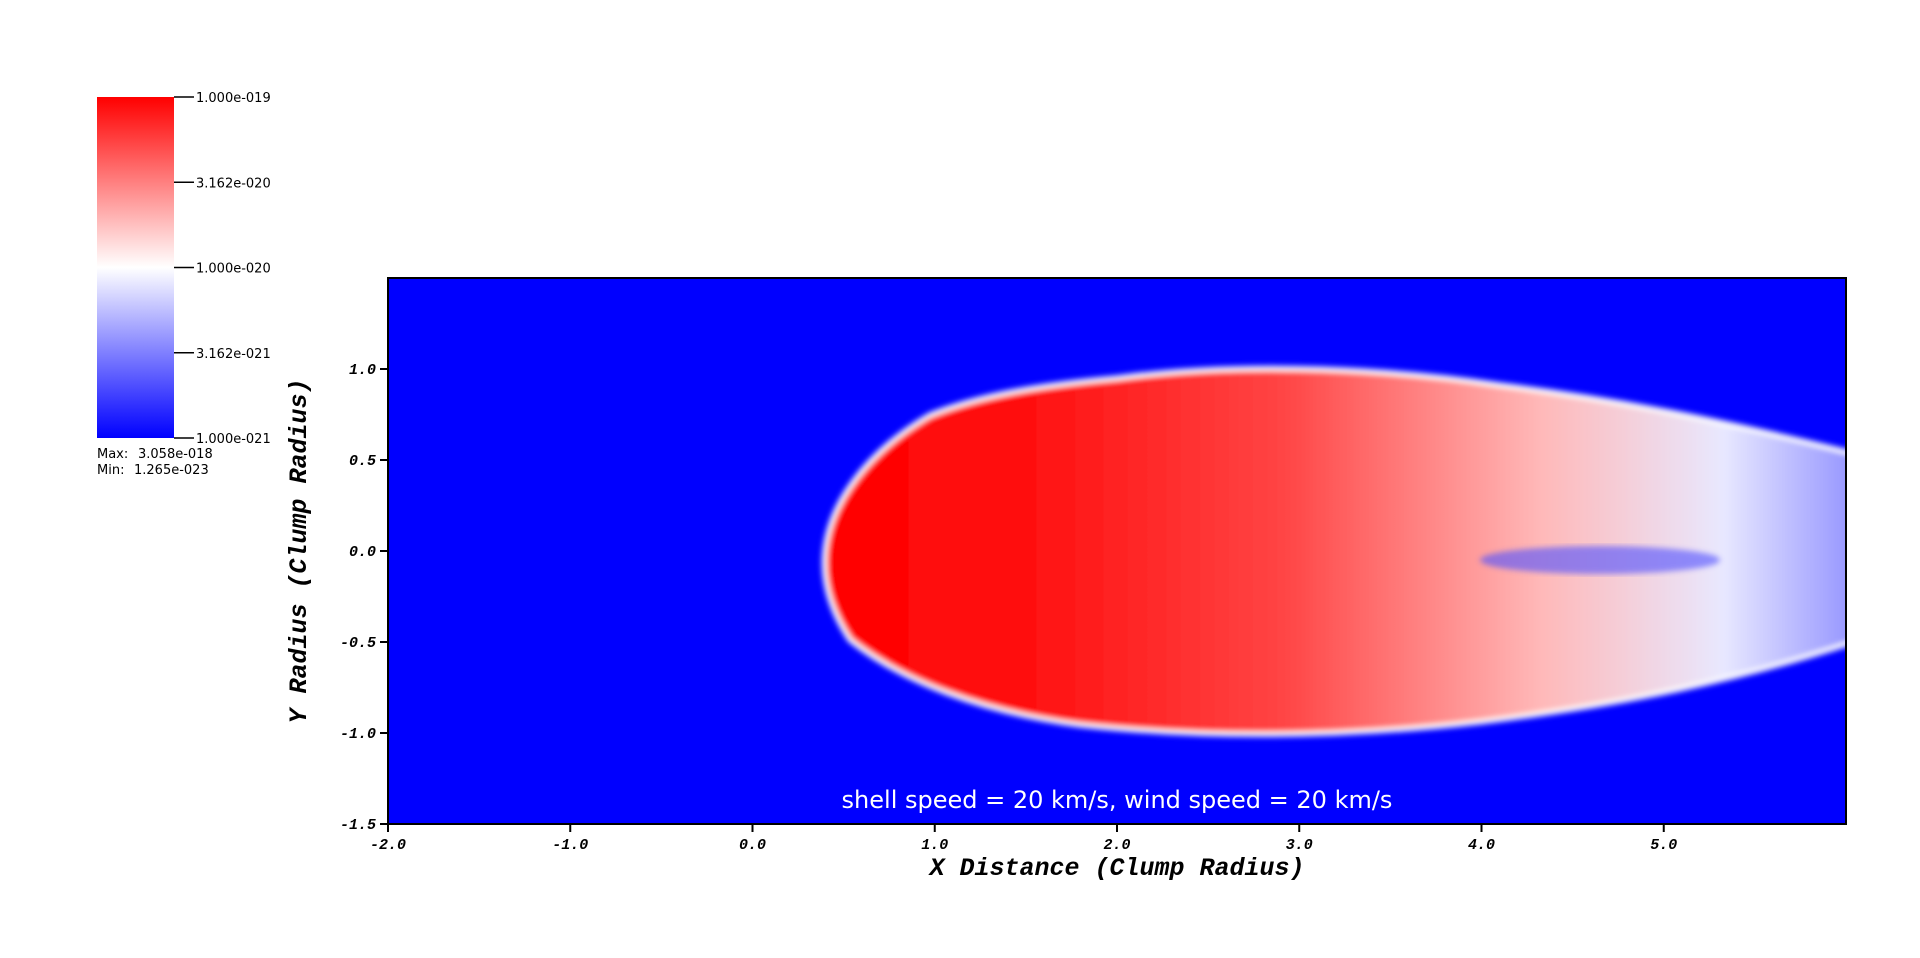 This screenshot has height=958, width=1920. Describe the element at coordinates (233, 98) in the screenshot. I see `colorbar-tick-label: 1.000e-019` at that location.